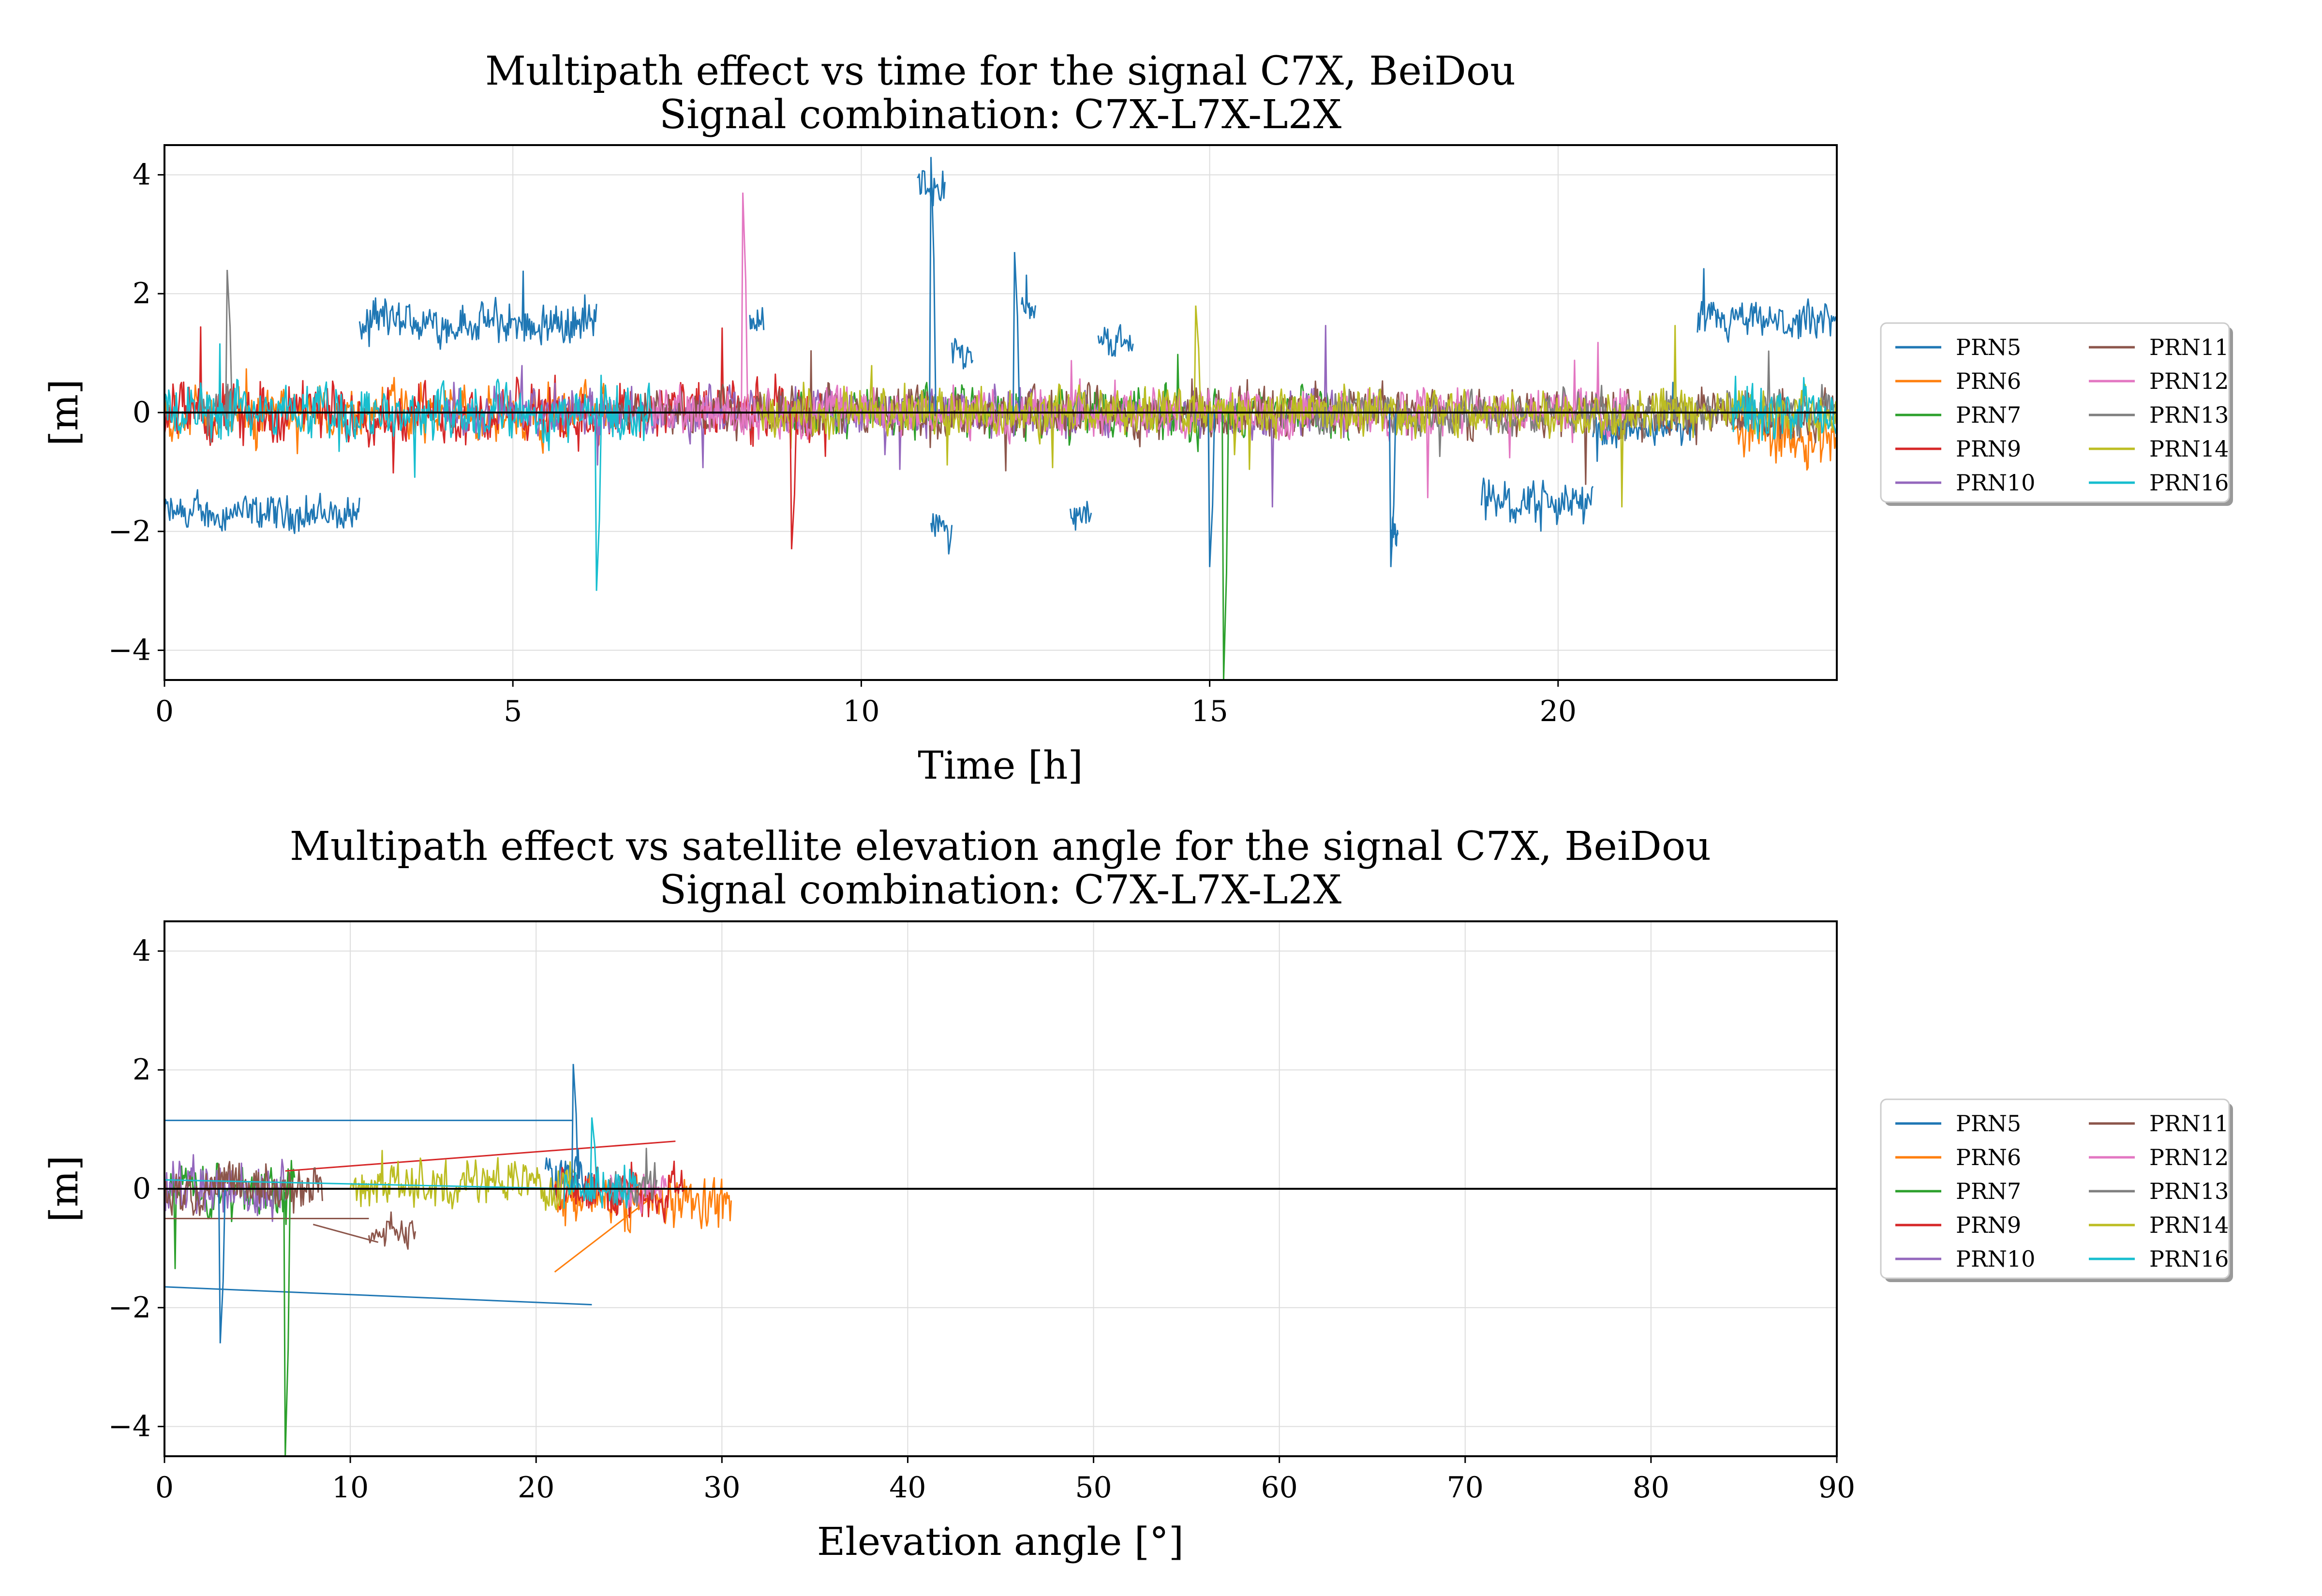  I want to click on plot-area, so click(448, 1260).